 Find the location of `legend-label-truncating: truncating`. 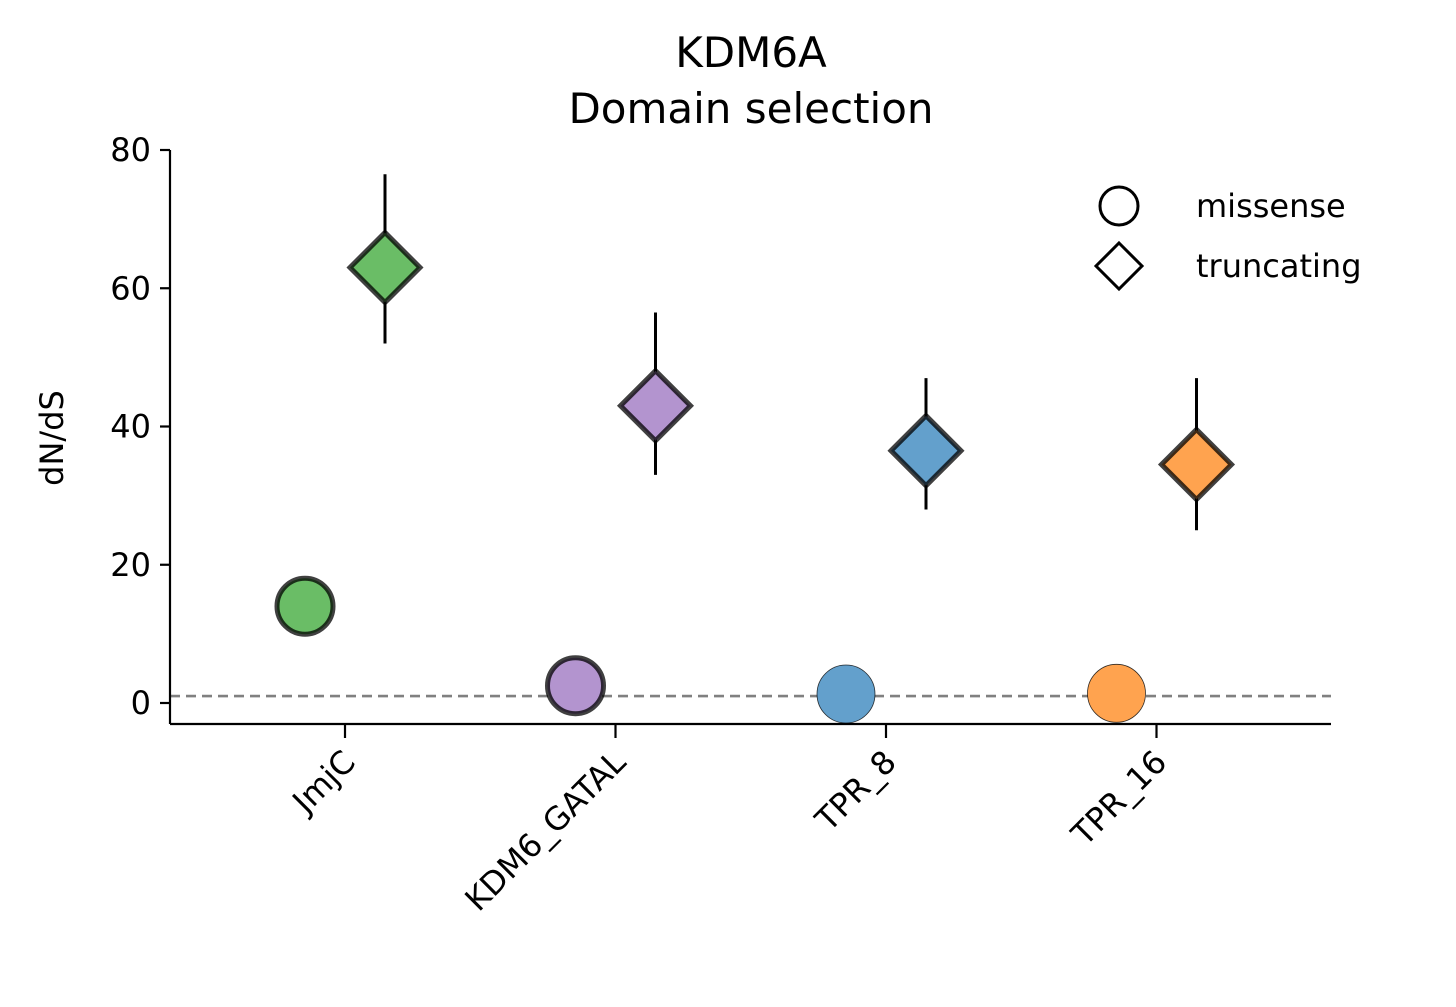

legend-label-truncating: truncating is located at coordinates (1279, 266).